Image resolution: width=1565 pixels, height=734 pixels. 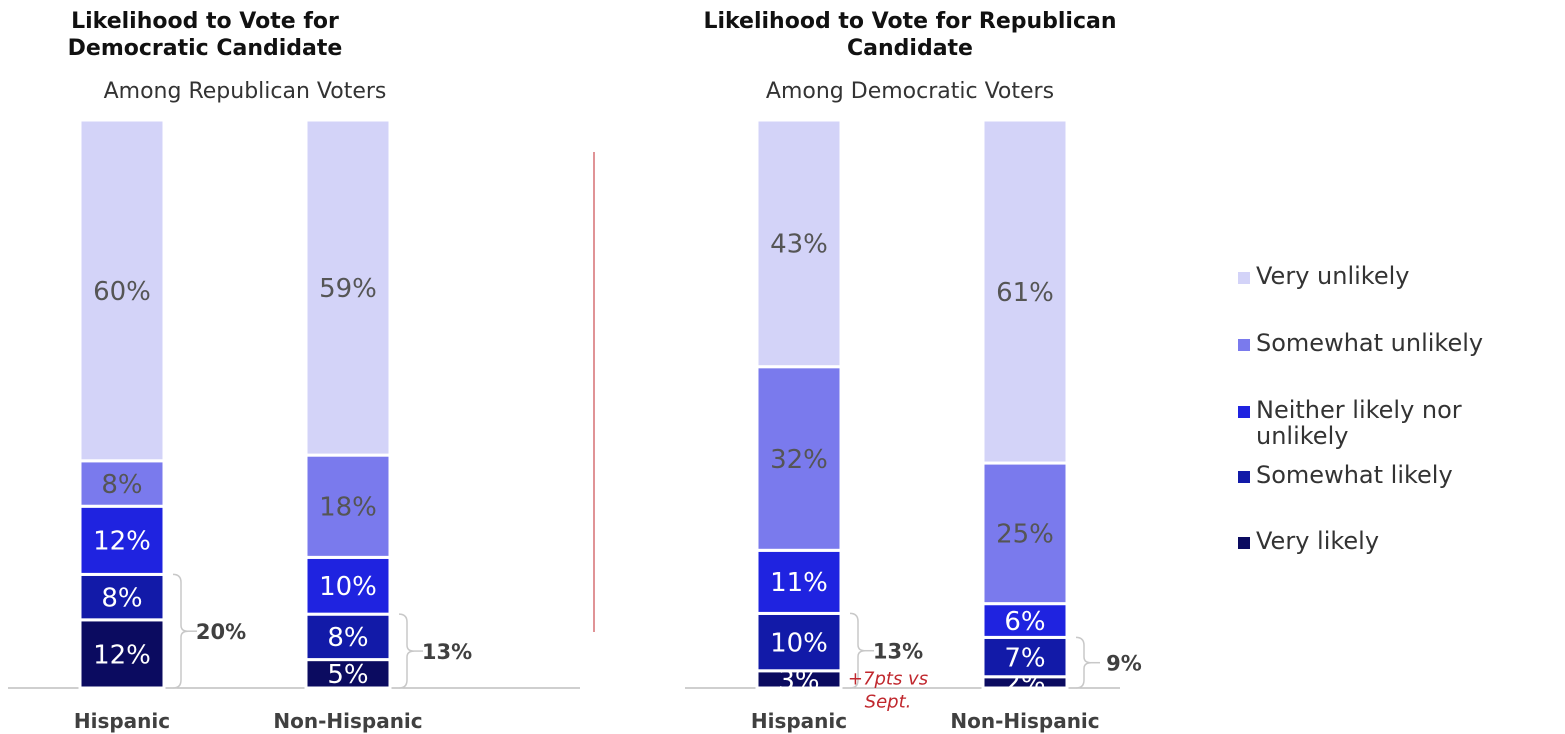 What do you see at coordinates (1024, 622) in the screenshot?
I see `bar-value-label: 6%` at bounding box center [1024, 622].